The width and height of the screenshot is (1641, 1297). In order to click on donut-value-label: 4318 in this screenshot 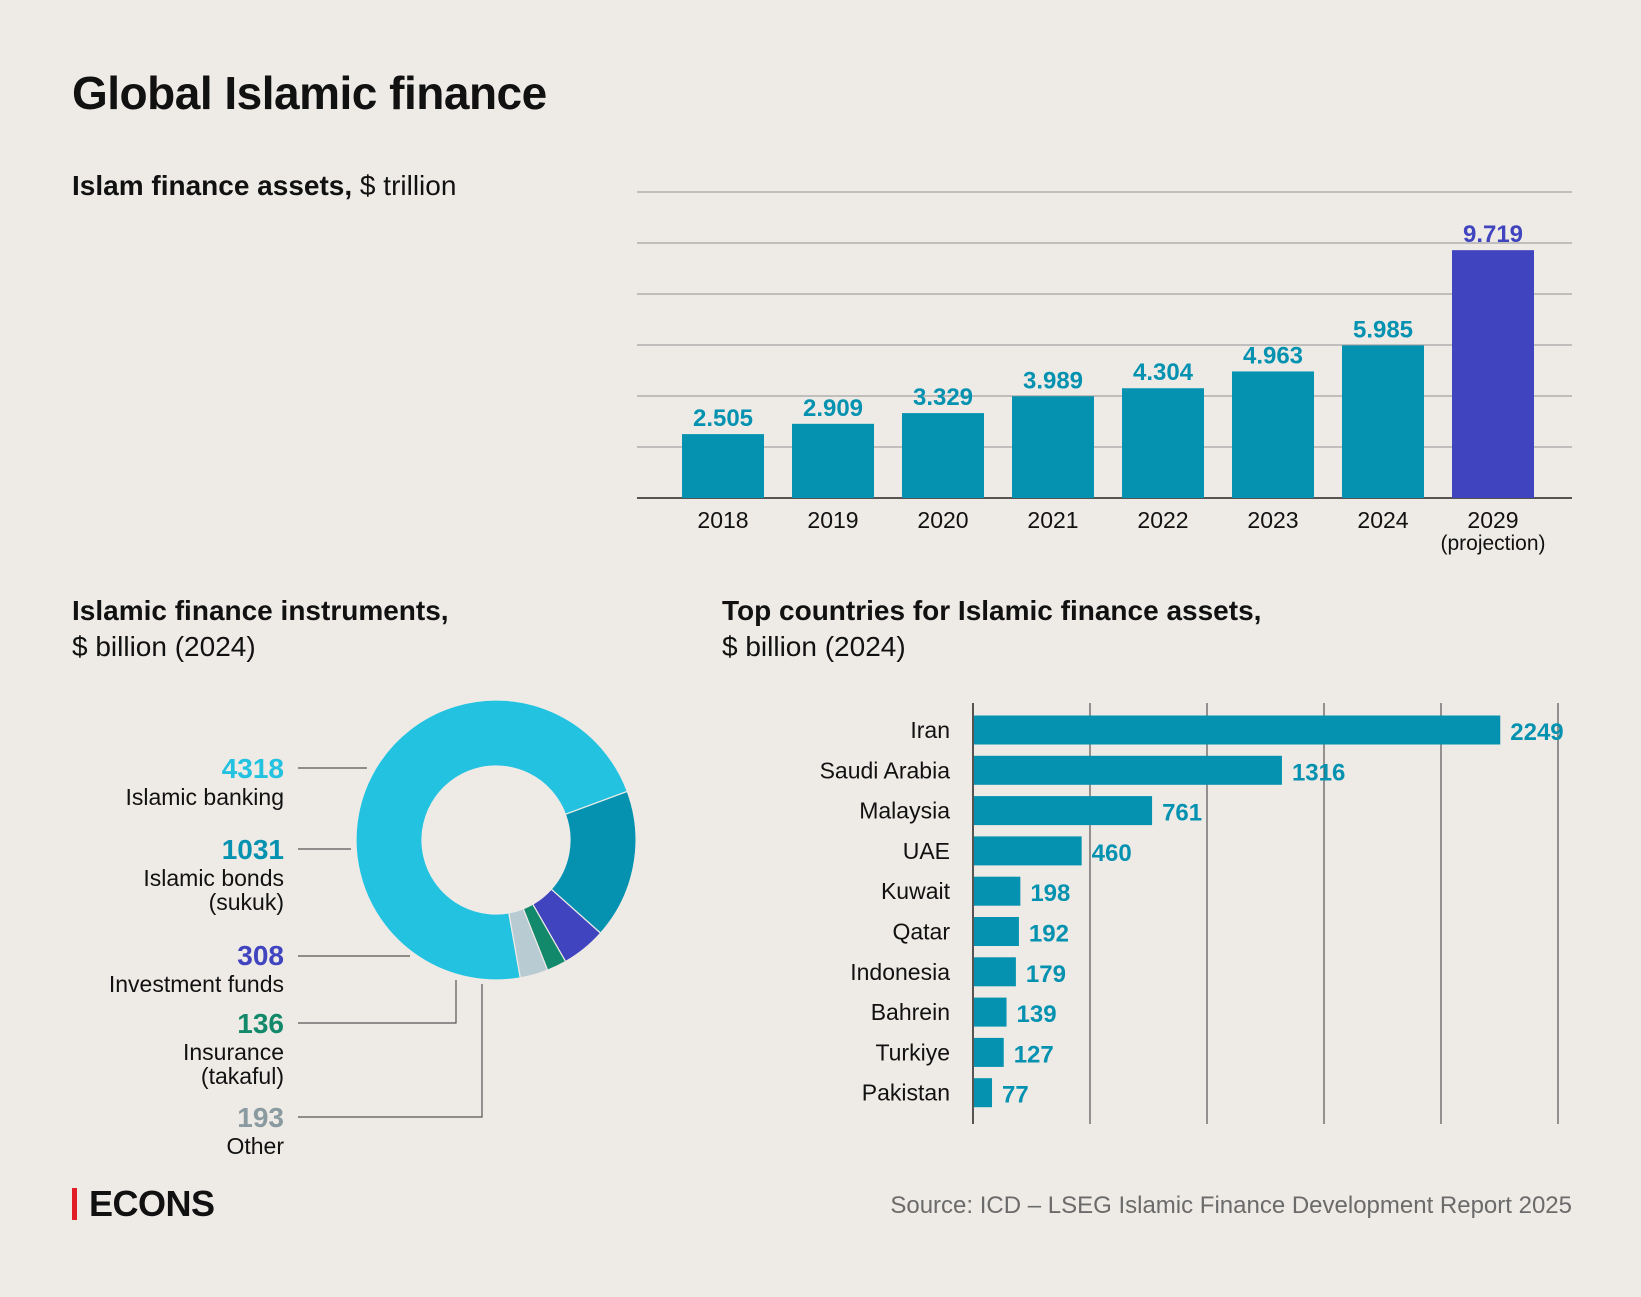, I will do `click(253, 768)`.